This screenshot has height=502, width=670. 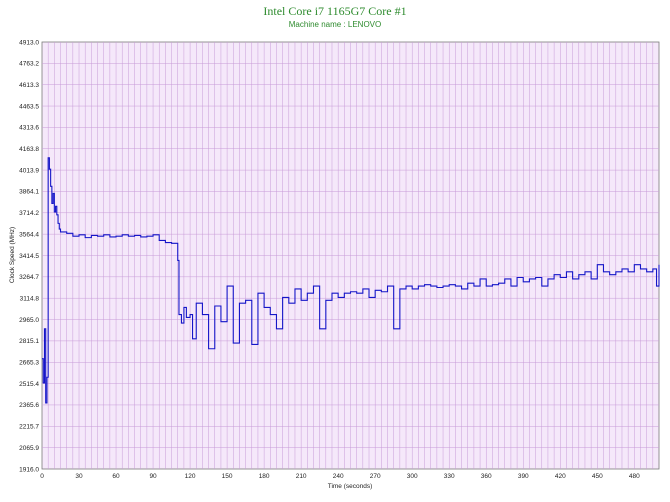 I want to click on y-tick-label: 2515.4, so click(x=29, y=384).